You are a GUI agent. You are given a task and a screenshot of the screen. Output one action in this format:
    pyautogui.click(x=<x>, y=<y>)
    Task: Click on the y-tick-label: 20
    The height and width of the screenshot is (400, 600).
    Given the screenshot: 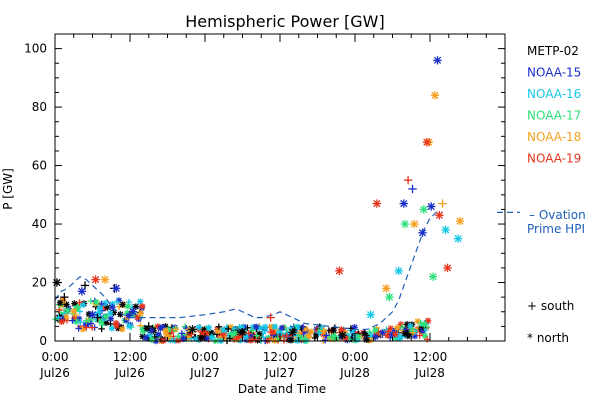 What is the action you would take?
    pyautogui.click(x=39, y=283)
    